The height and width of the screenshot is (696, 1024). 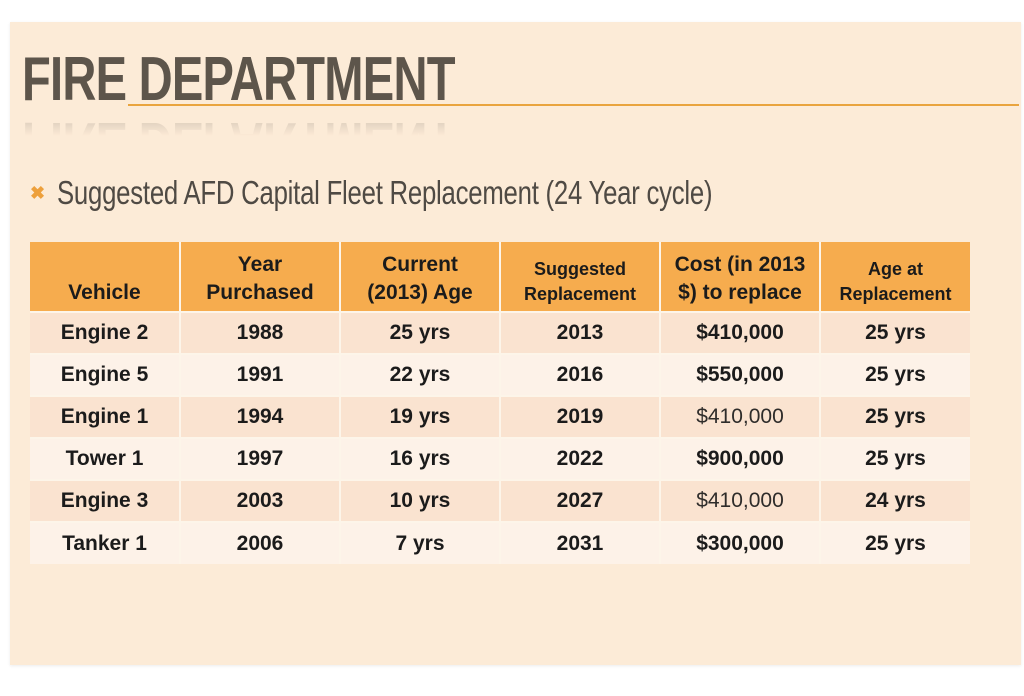 What do you see at coordinates (580, 459) in the screenshot?
I see `suggested-replacement-cell: 2022` at bounding box center [580, 459].